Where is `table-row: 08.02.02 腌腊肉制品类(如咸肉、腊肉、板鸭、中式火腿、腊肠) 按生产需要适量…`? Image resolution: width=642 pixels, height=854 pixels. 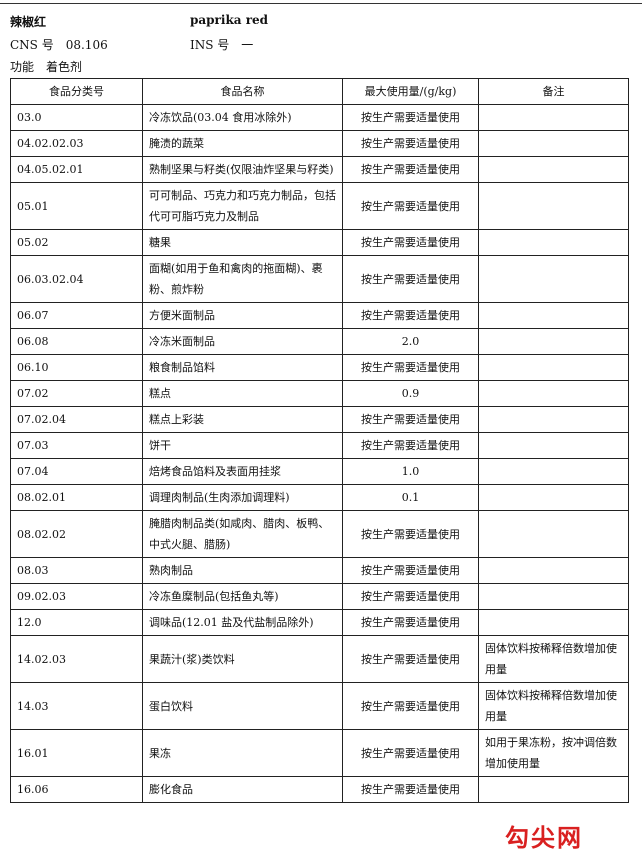 table-row: 08.02.02 腌腊肉制品类(如咸肉、腊肉、板鸭、中式火腿、腊肠) 按生产需要适量… is located at coordinates (319, 534).